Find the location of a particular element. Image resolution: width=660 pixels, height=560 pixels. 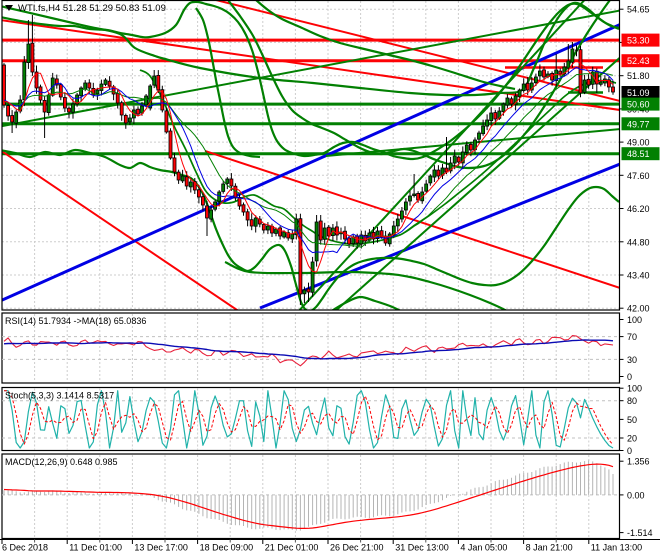

svg-text: 21 Dec 01:00 is located at coordinates (292, 548).